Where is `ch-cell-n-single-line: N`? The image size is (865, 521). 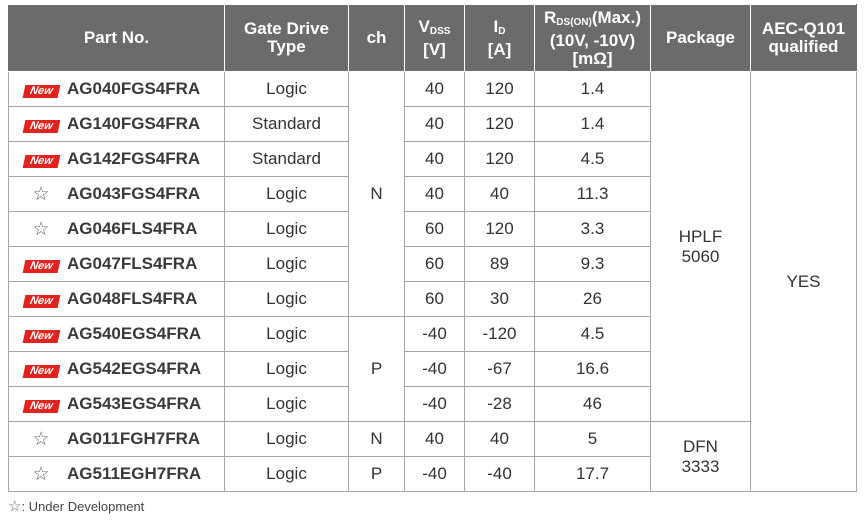
ch-cell-n-single-line: N is located at coordinates (376, 438).